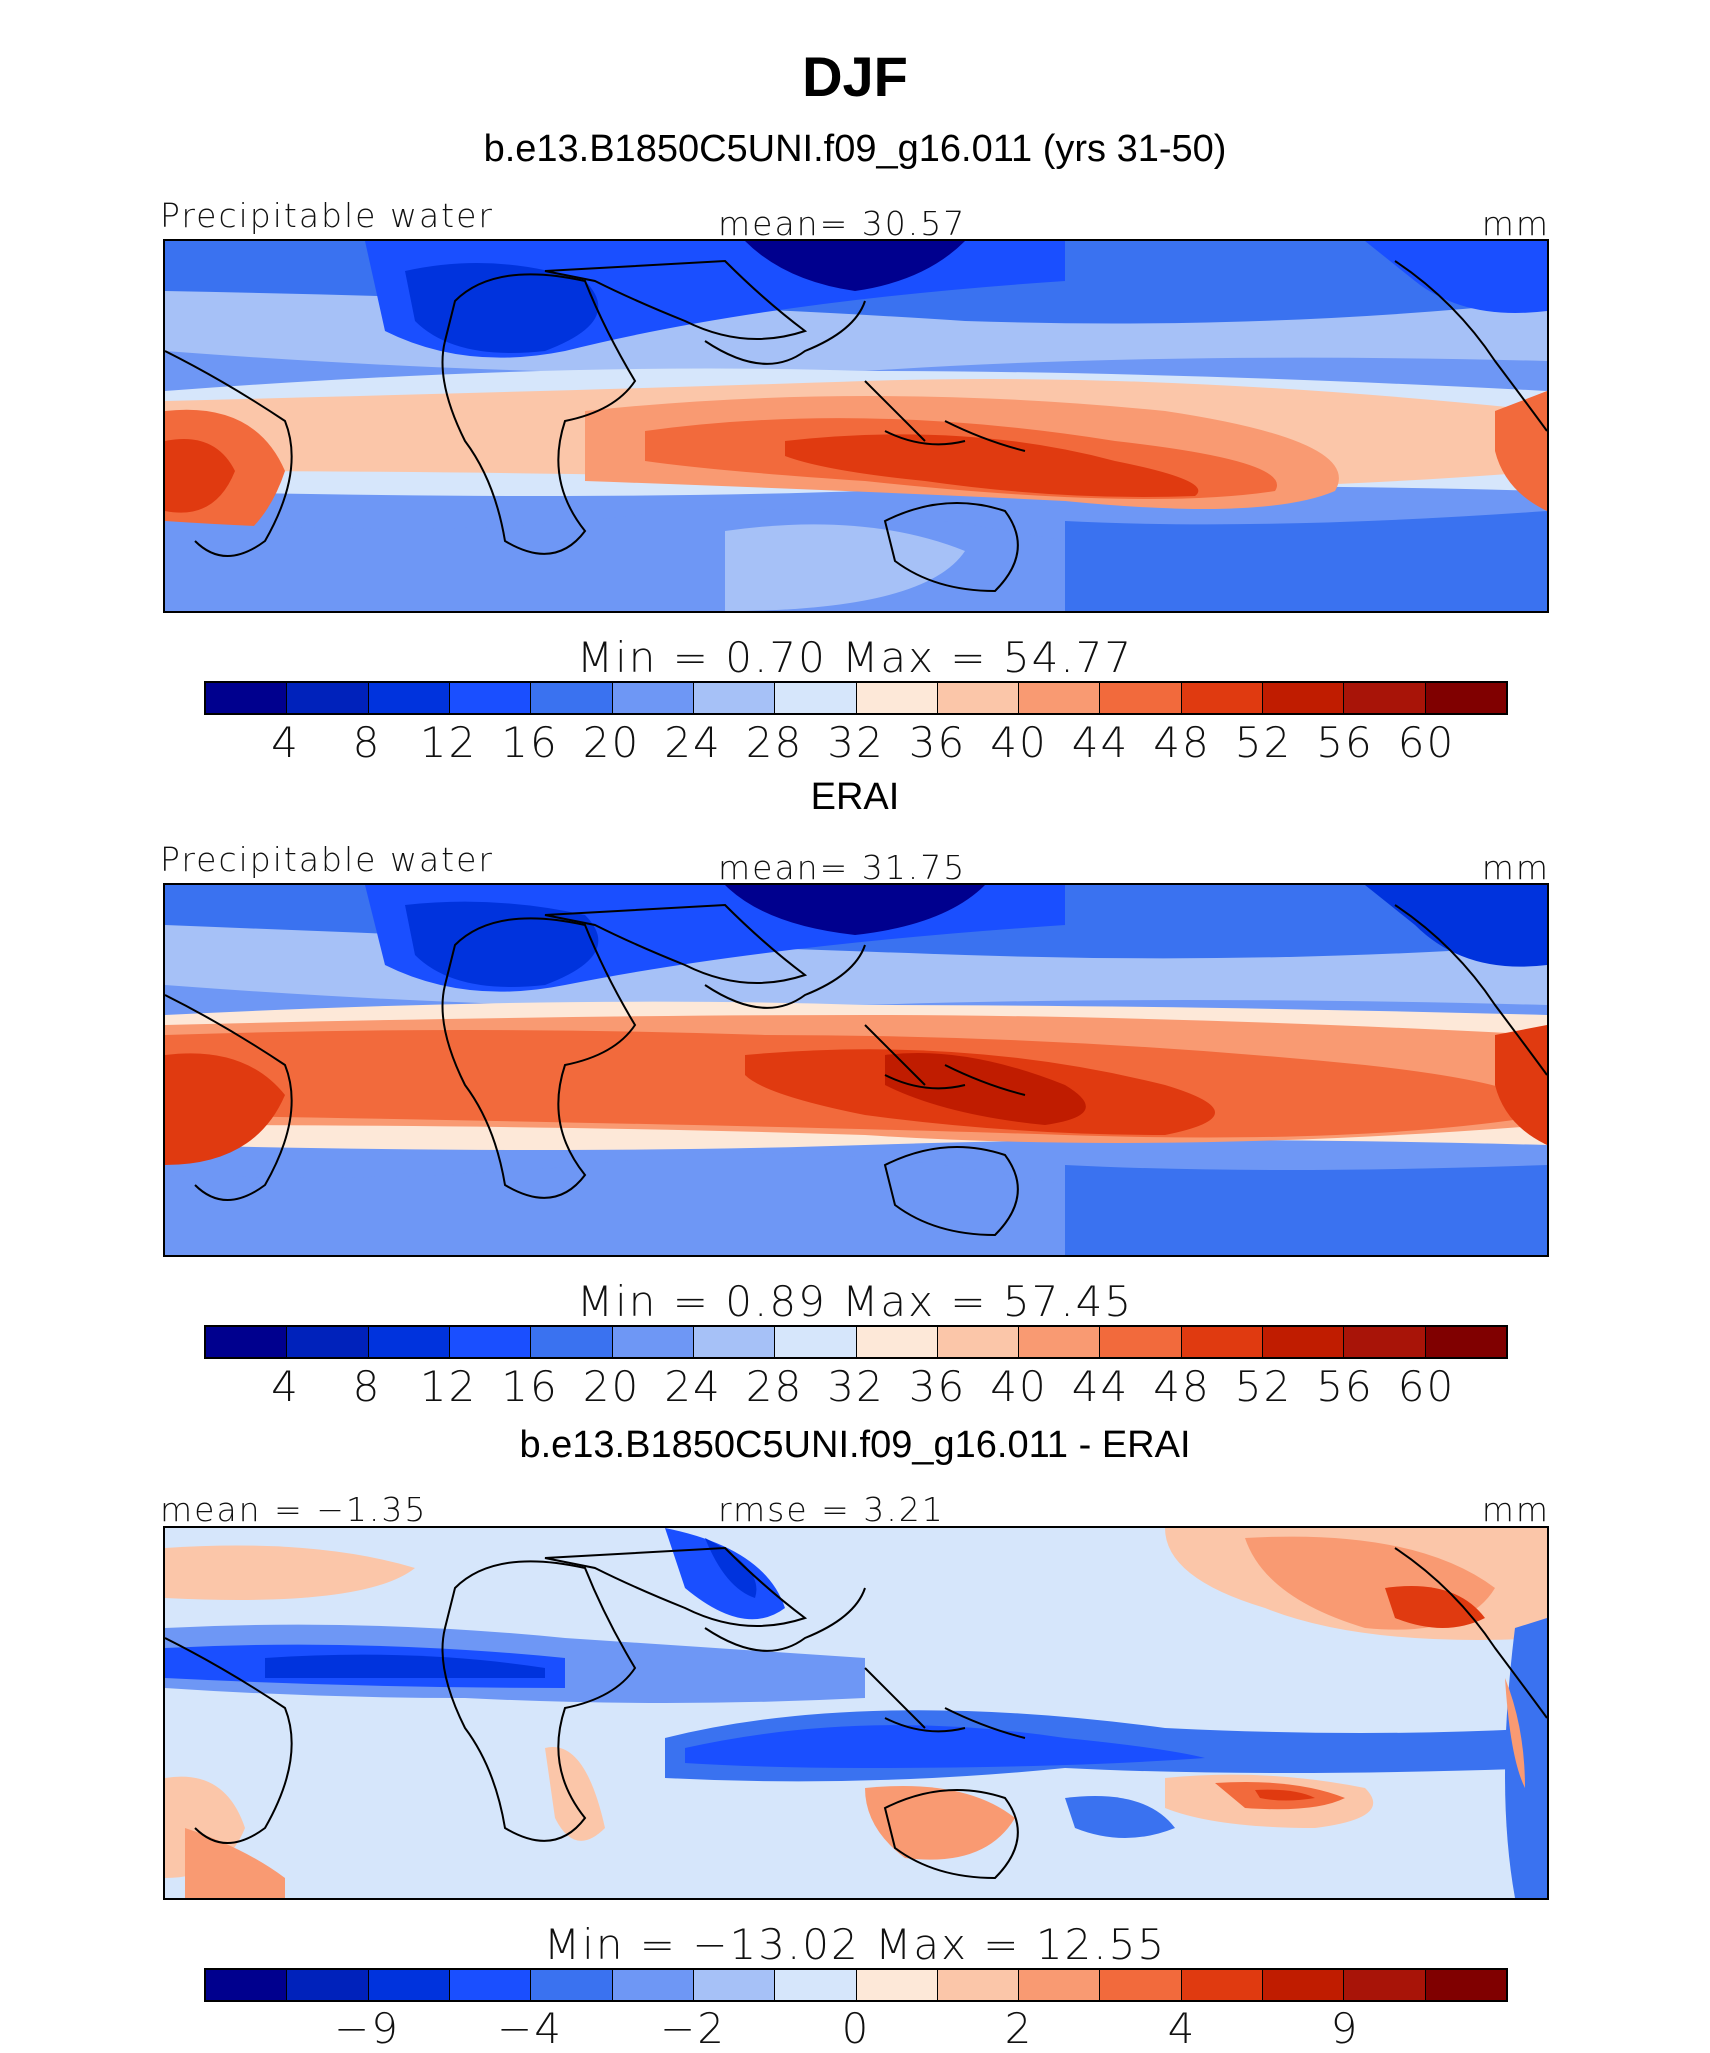  What do you see at coordinates (693, 1386) in the screenshot?
I see `colorbar-tick-label: 24` at bounding box center [693, 1386].